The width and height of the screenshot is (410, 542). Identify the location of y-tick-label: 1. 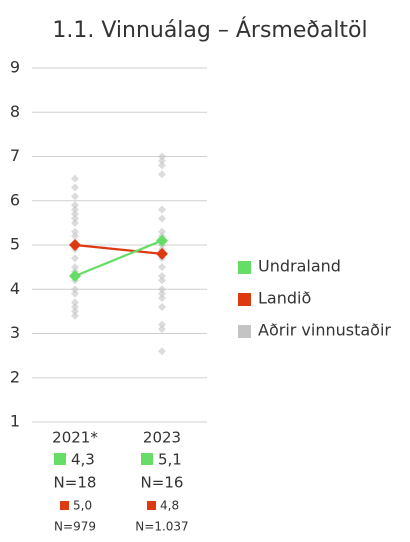
(15, 421).